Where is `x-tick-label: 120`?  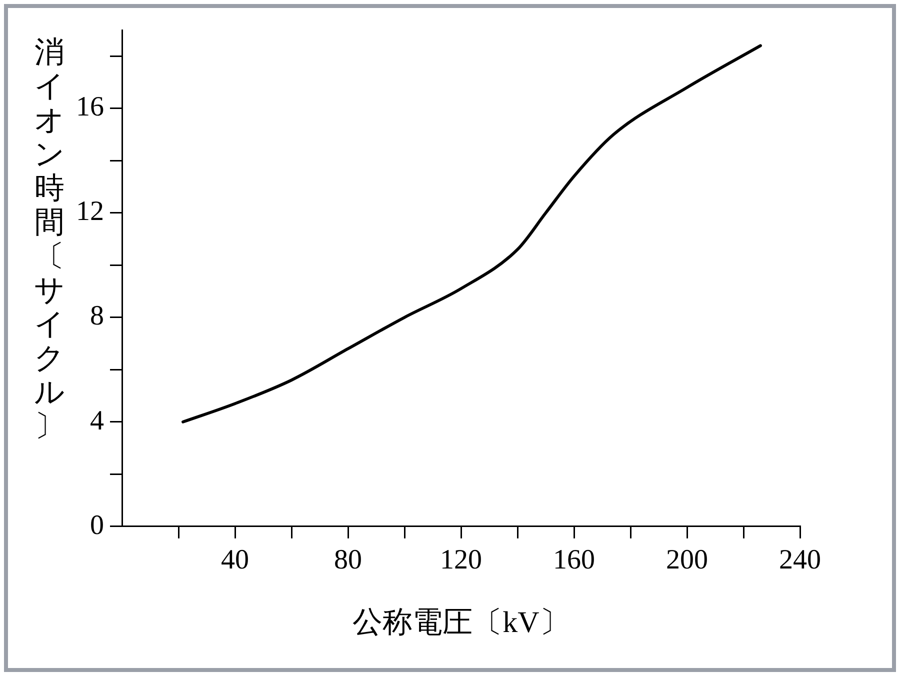
x-tick-label: 120 is located at coordinates (461, 560).